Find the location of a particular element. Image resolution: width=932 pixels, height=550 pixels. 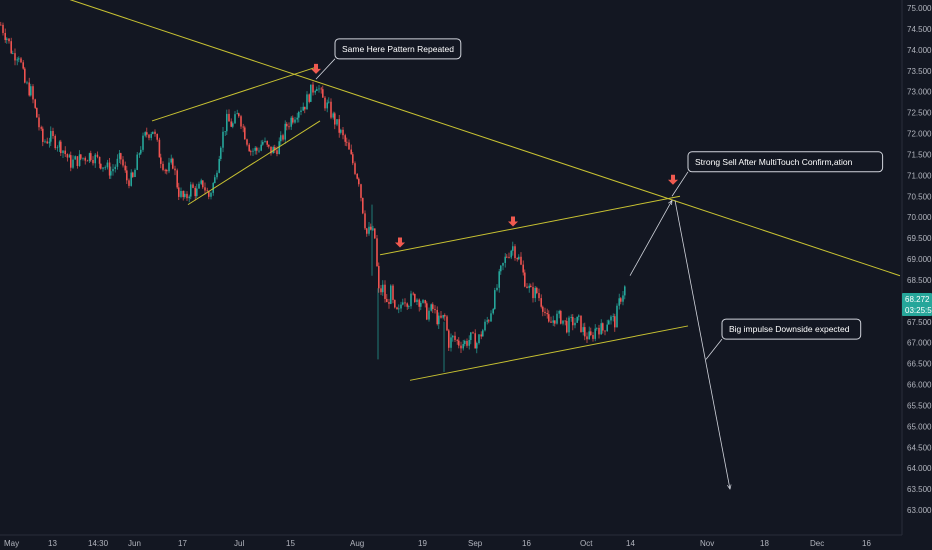

price-tick-label: 67.500 is located at coordinates (919, 322).